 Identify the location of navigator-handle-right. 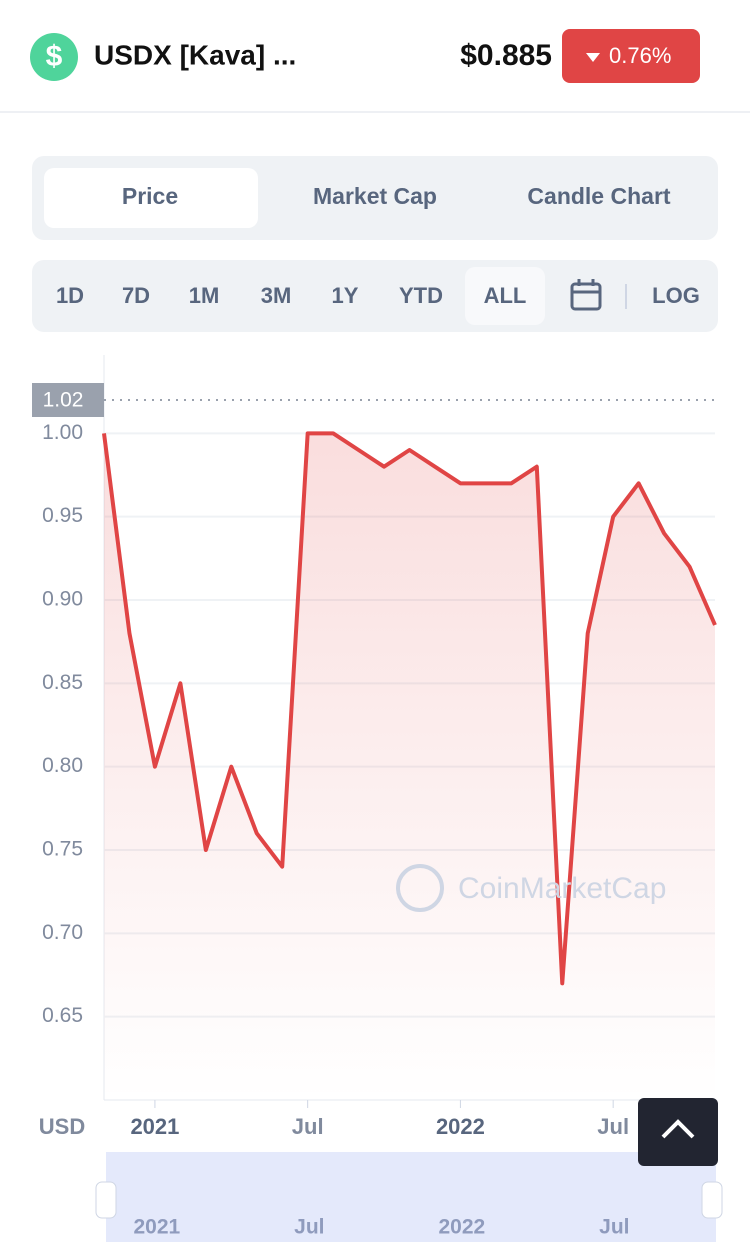
(712, 1200).